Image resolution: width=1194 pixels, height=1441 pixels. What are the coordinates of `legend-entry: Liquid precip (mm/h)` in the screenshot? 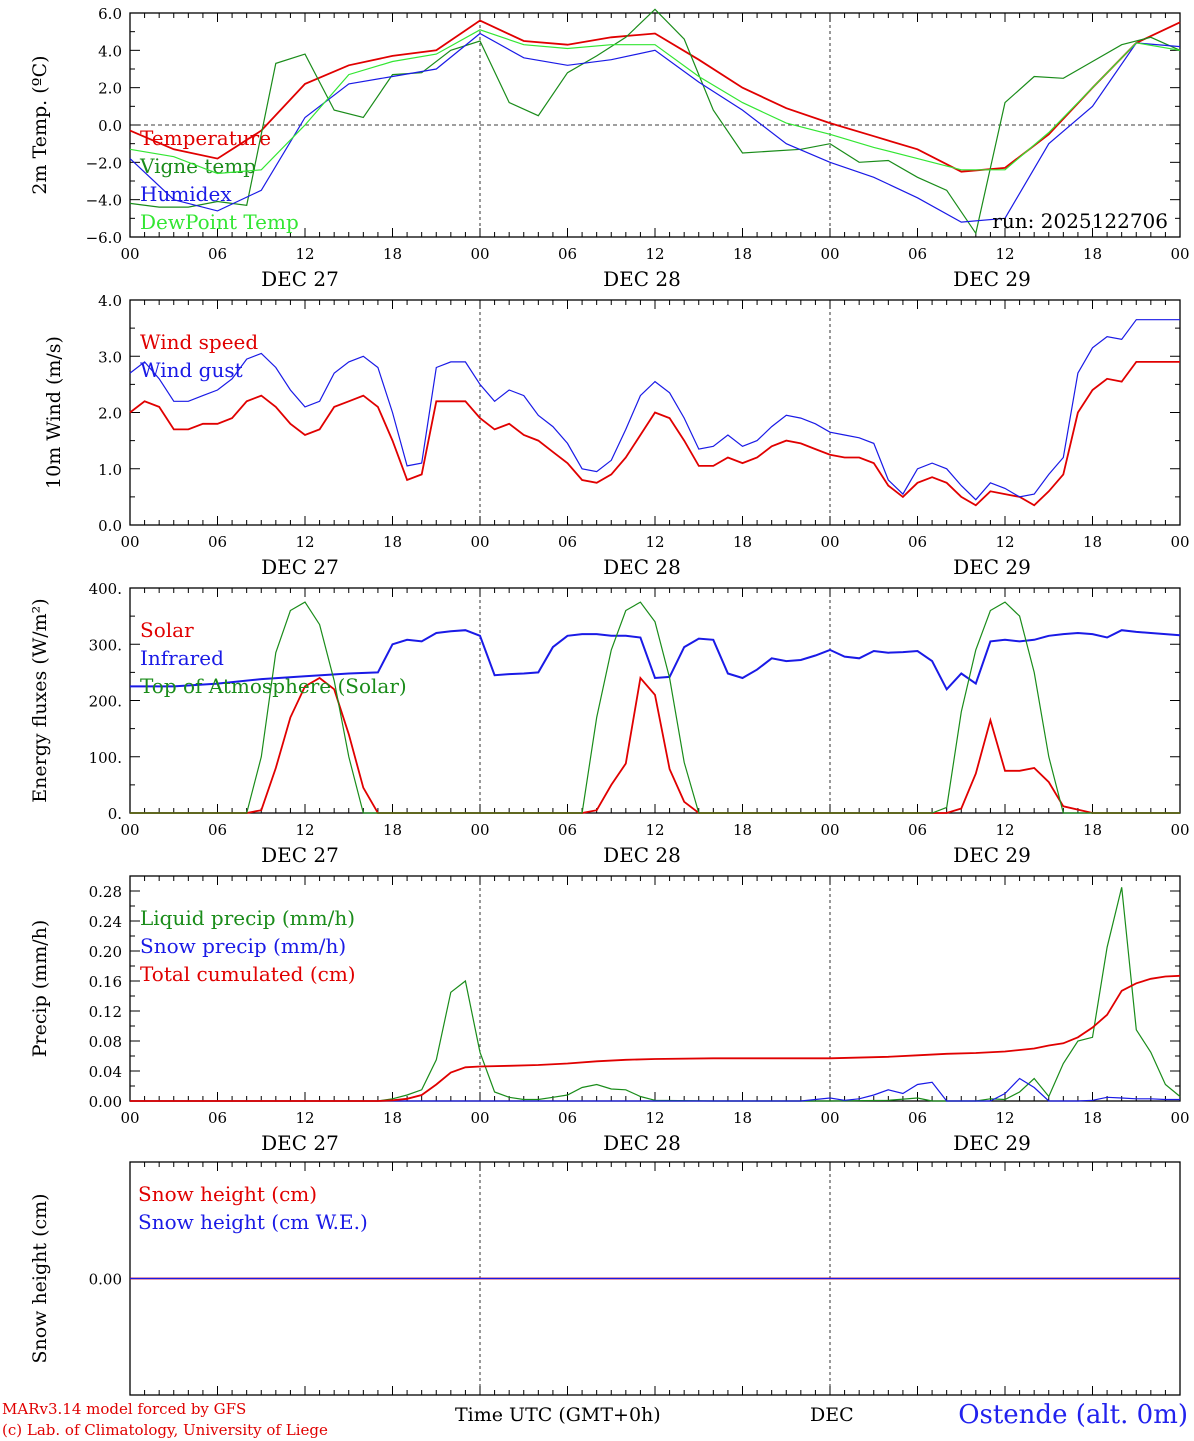 It's located at (247, 918).